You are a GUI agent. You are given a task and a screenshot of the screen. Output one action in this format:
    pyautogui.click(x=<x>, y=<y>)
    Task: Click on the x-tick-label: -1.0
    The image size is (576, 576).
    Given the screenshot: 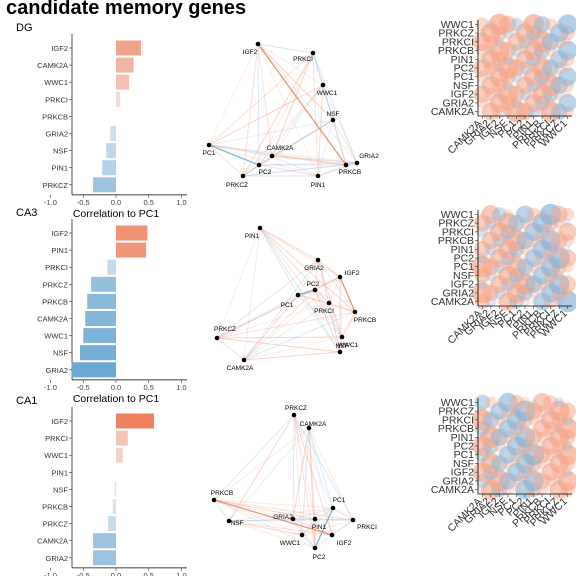 What is the action you would take?
    pyautogui.click(x=50, y=387)
    